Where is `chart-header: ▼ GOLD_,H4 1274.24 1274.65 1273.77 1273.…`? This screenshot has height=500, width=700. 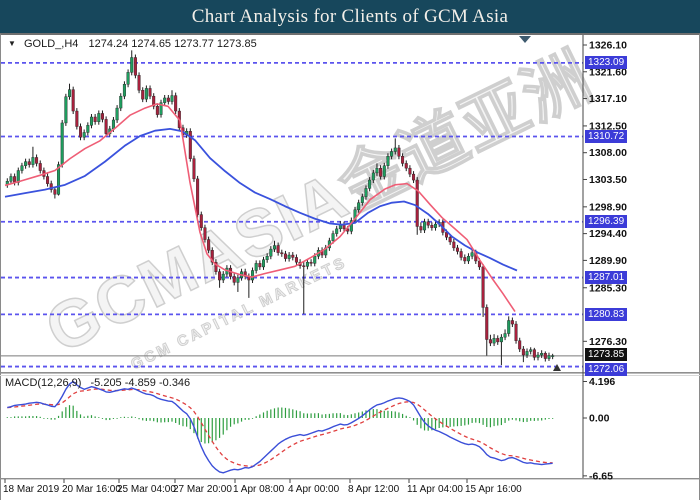 chart-header: ▼ GOLD_,H4 1274.24 1274.65 1273.77 1273.… is located at coordinates (132, 44).